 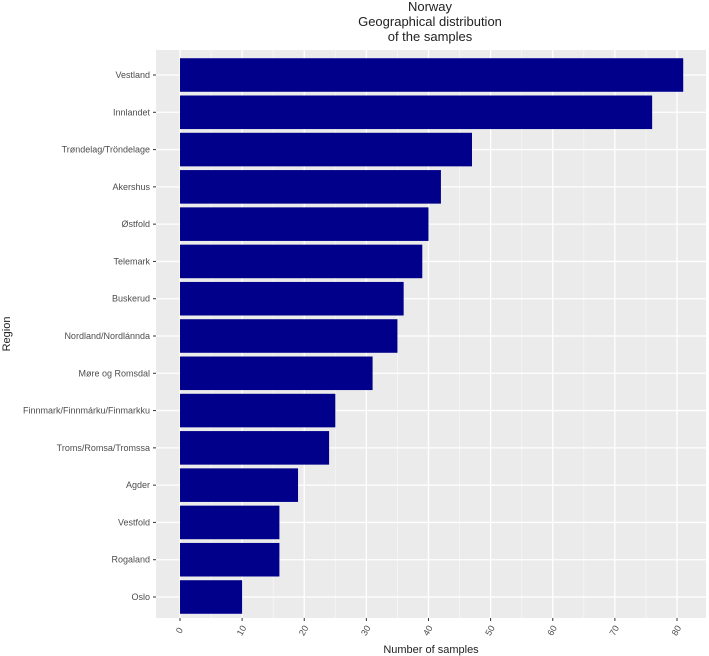 What do you see at coordinates (131, 187) in the screenshot?
I see `y-tick-label: Akershus` at bounding box center [131, 187].